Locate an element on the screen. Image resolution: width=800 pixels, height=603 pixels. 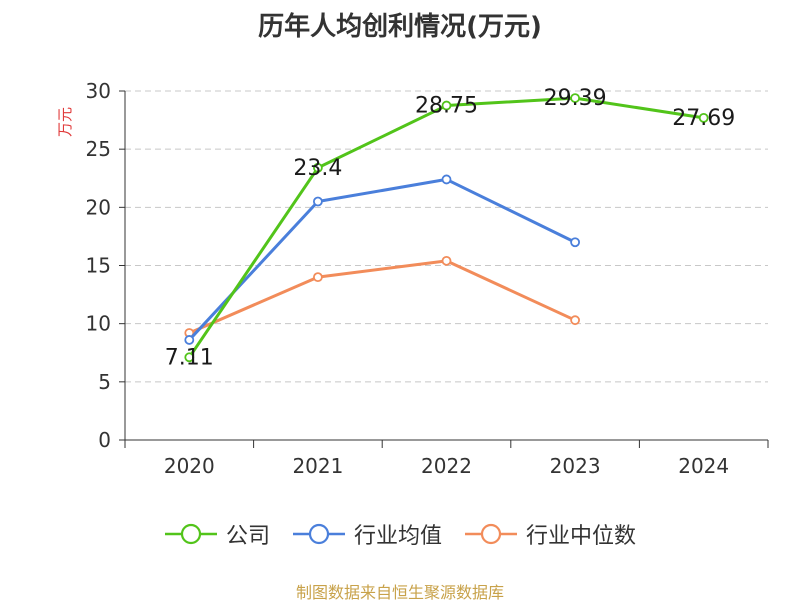
y-axis-title: 万元 is located at coordinates (65, 122).